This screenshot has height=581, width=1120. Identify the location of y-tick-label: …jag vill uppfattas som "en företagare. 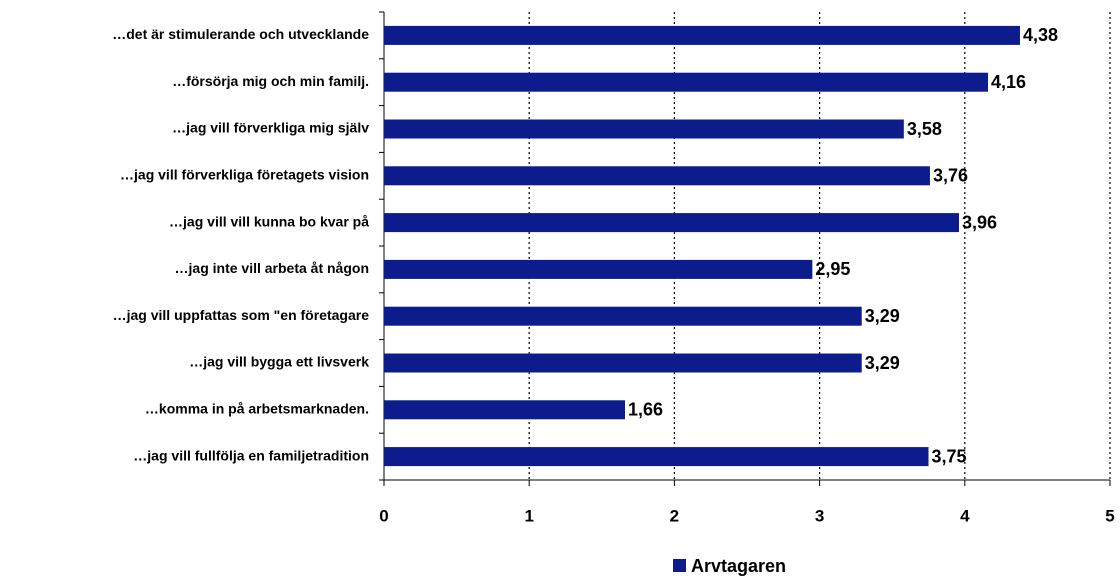
(241, 315).